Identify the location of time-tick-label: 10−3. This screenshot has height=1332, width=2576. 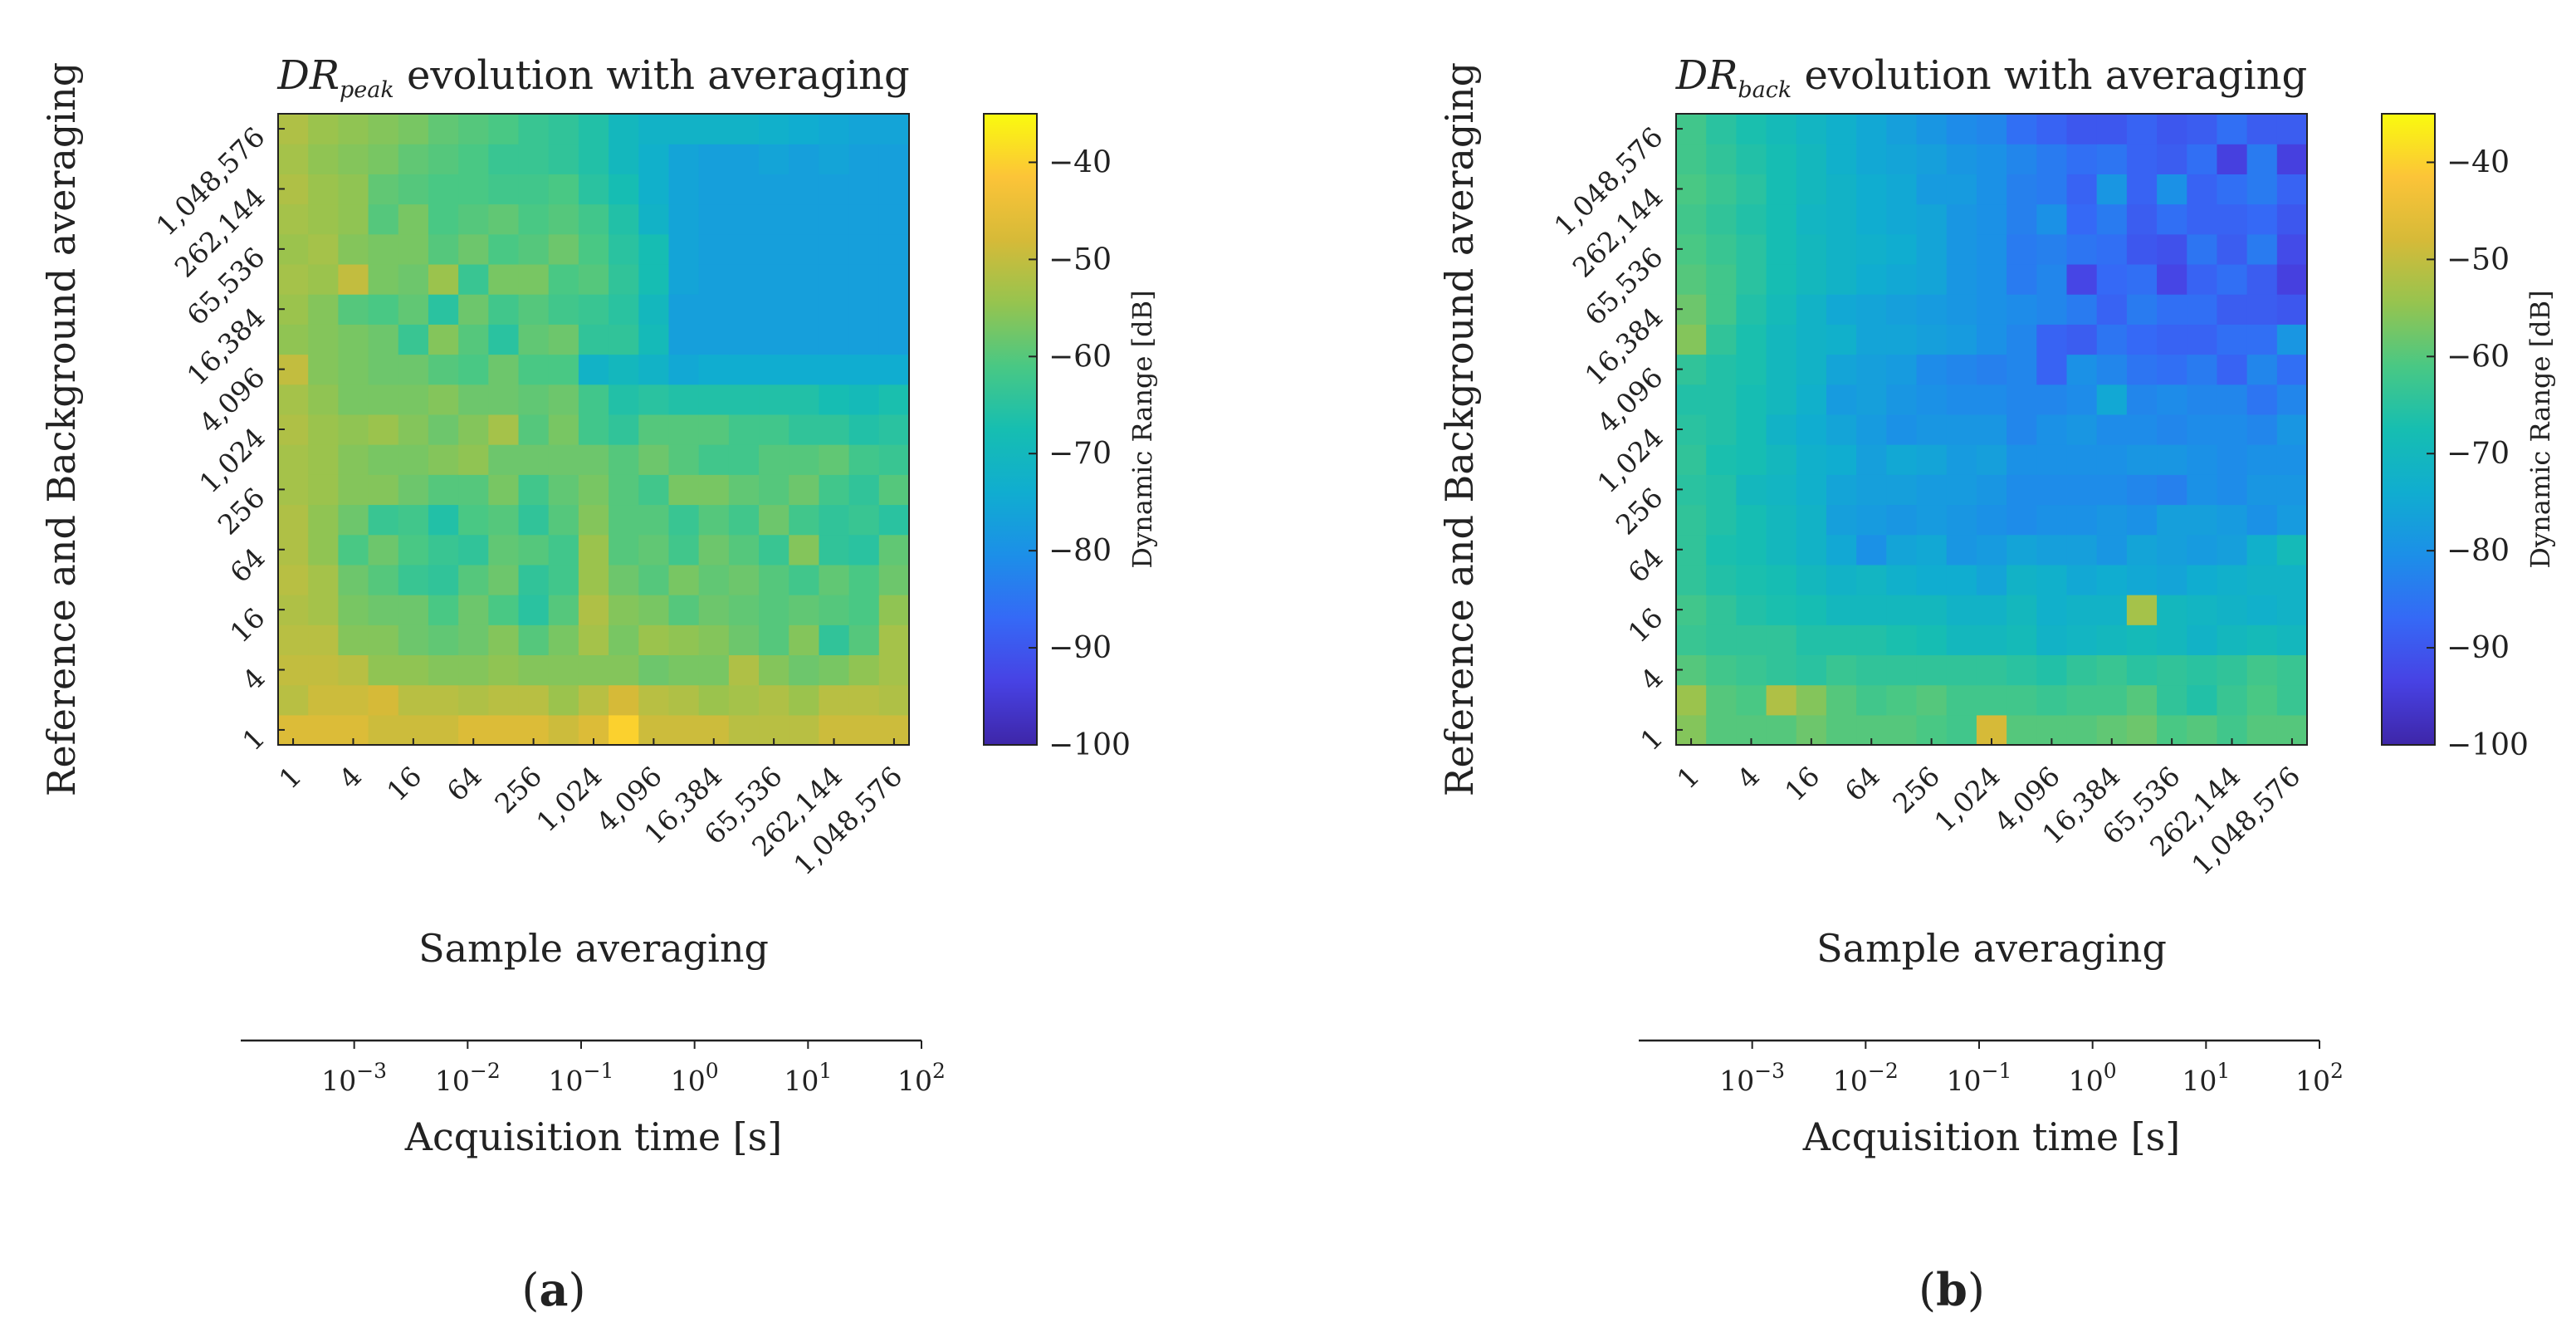
(1752, 1078).